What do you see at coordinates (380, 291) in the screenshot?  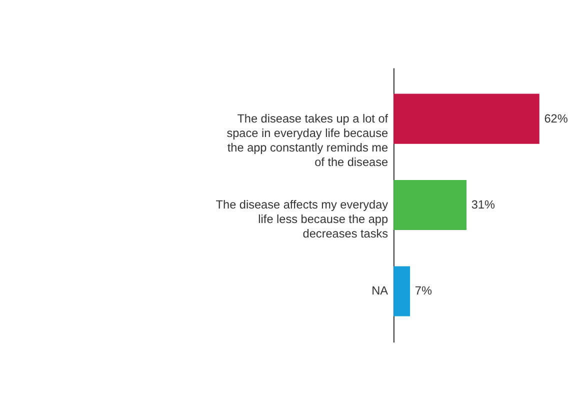 I see `y-tick-label: NA` at bounding box center [380, 291].